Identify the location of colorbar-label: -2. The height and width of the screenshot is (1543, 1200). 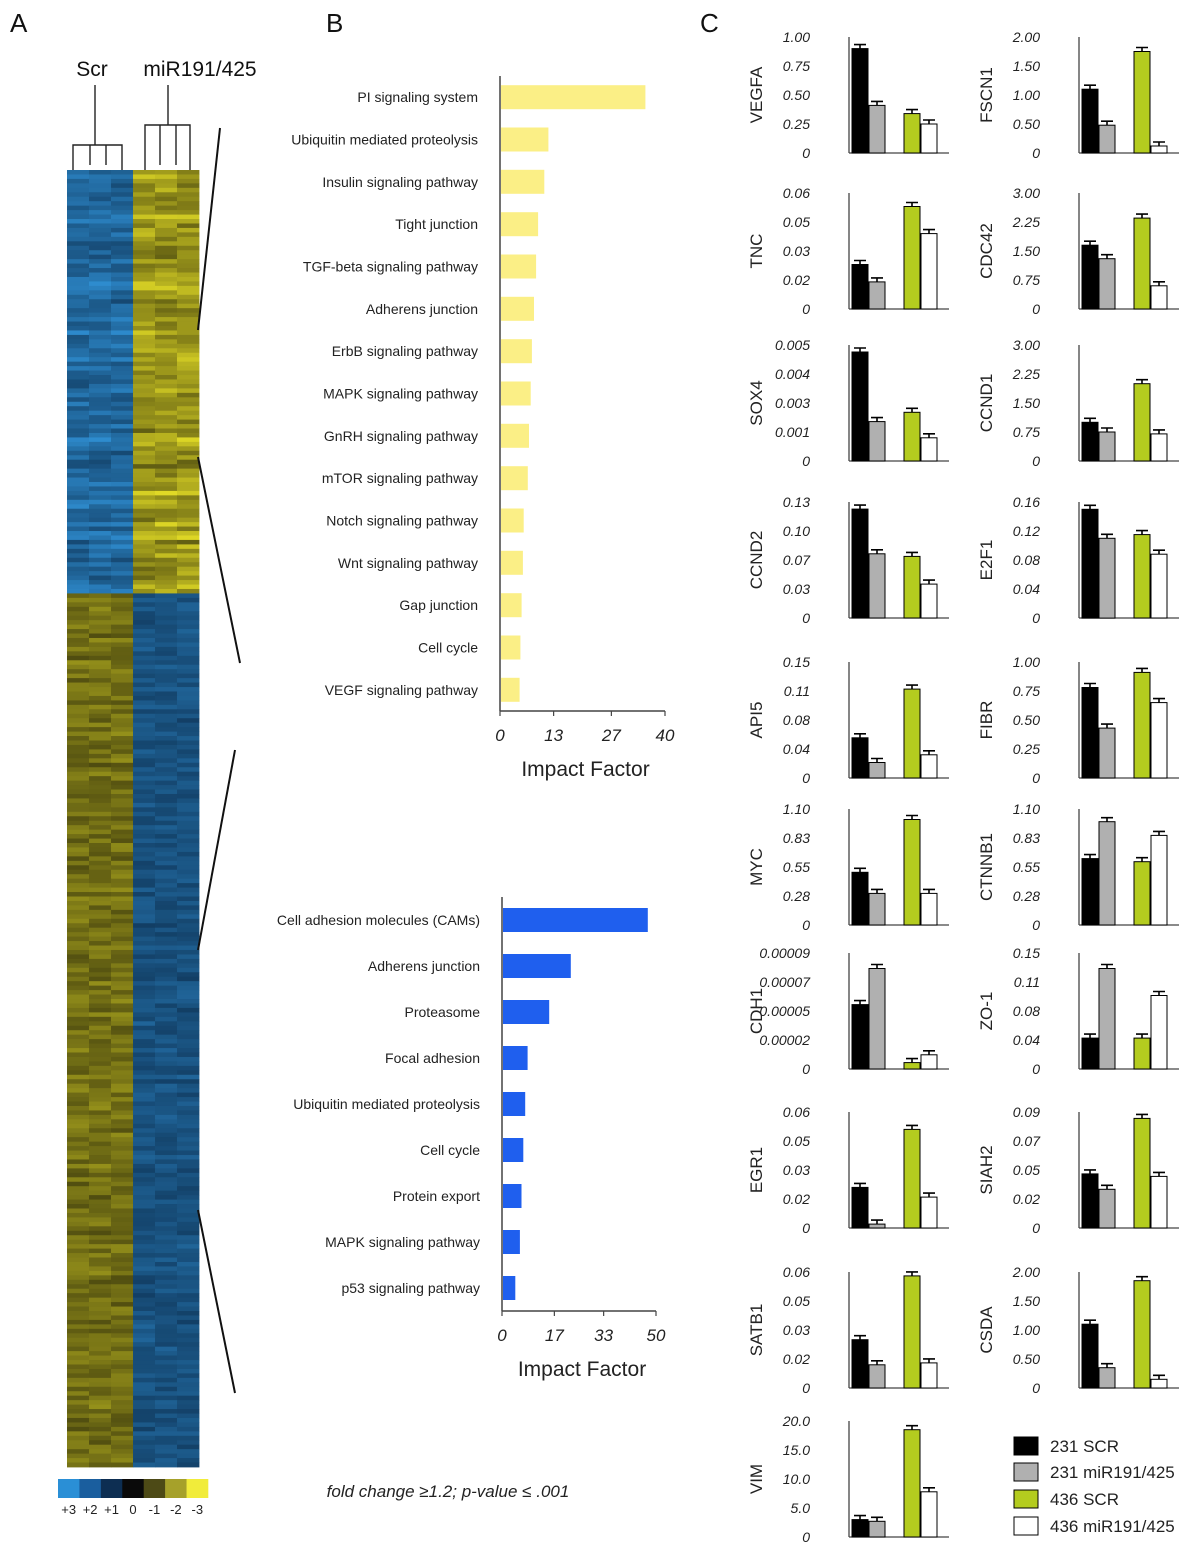
(176, 1509).